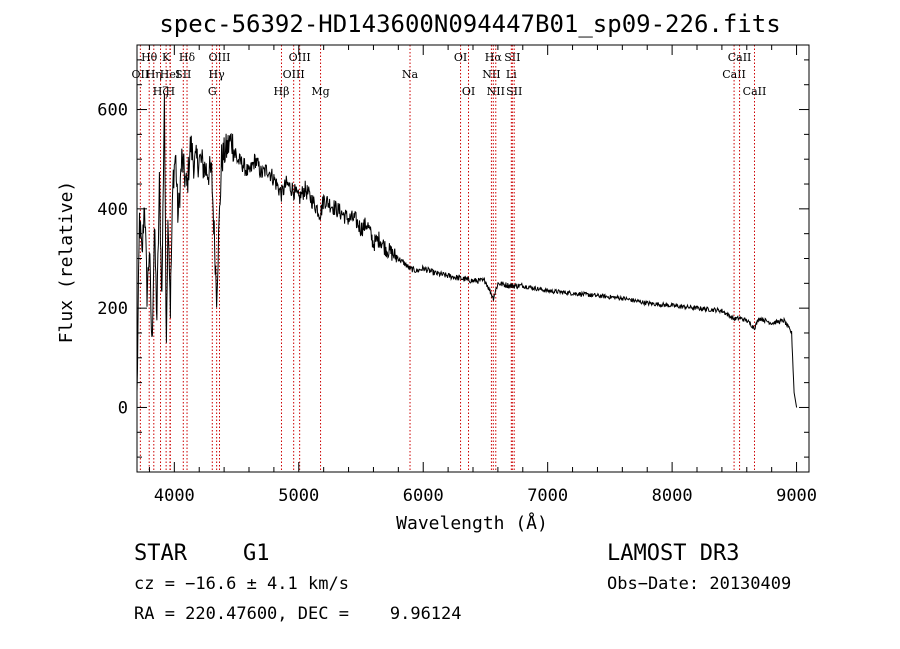 This screenshot has height=649, width=900. I want to click on x-tick-label: 6000, so click(423, 496).